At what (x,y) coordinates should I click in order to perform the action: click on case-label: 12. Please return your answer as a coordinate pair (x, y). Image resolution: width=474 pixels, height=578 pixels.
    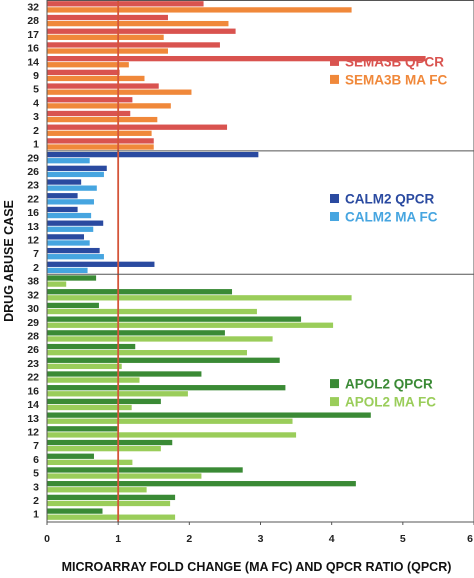
    Looking at the image, I should click on (33, 241).